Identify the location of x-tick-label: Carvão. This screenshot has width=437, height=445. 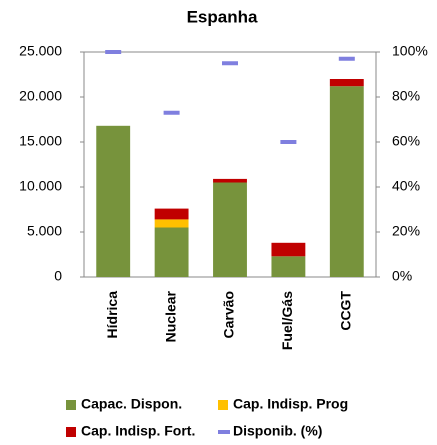
(229, 314).